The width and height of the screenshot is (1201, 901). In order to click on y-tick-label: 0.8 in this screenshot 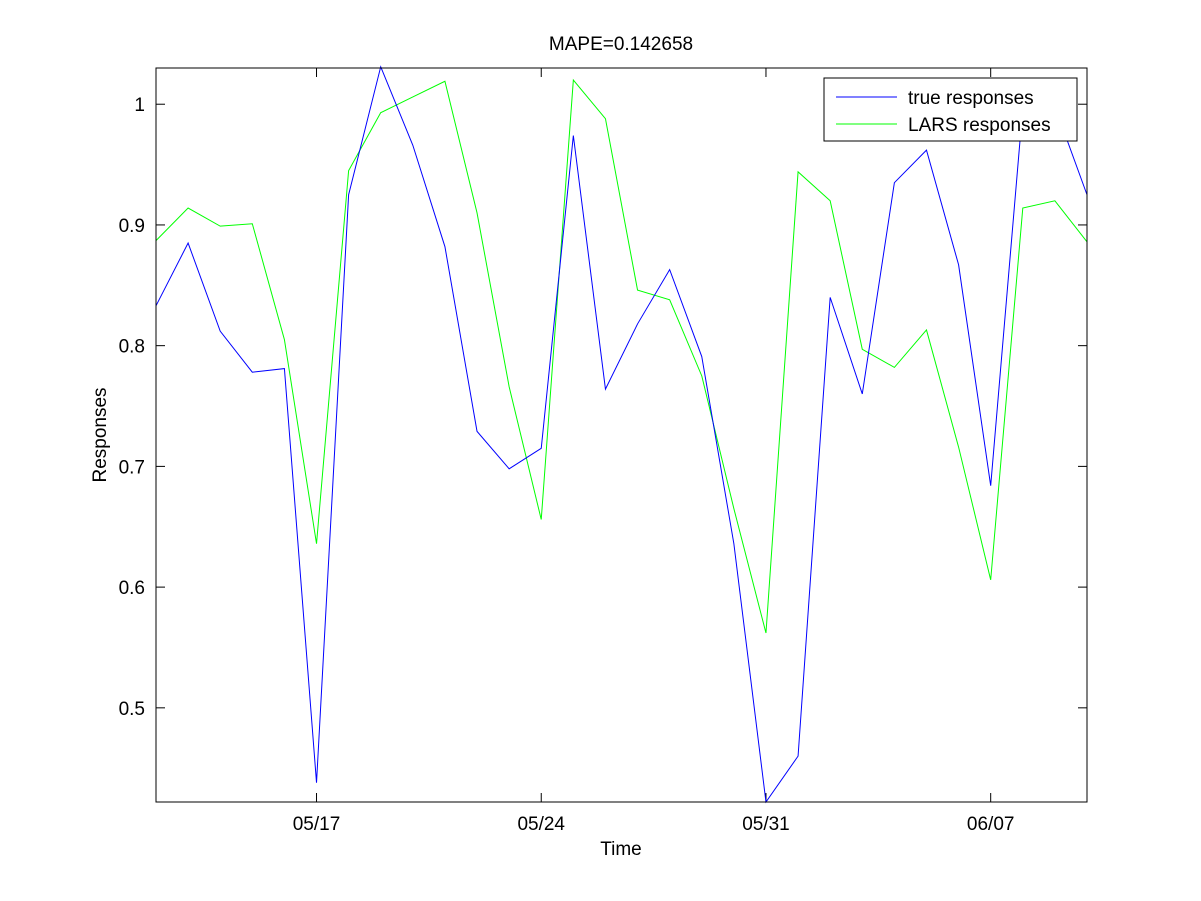, I will do `click(132, 347)`.